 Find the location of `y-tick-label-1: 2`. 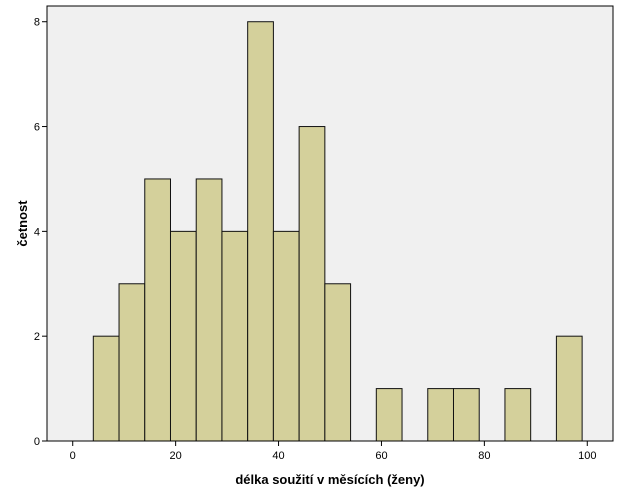

y-tick-label-1: 2 is located at coordinates (37, 337).